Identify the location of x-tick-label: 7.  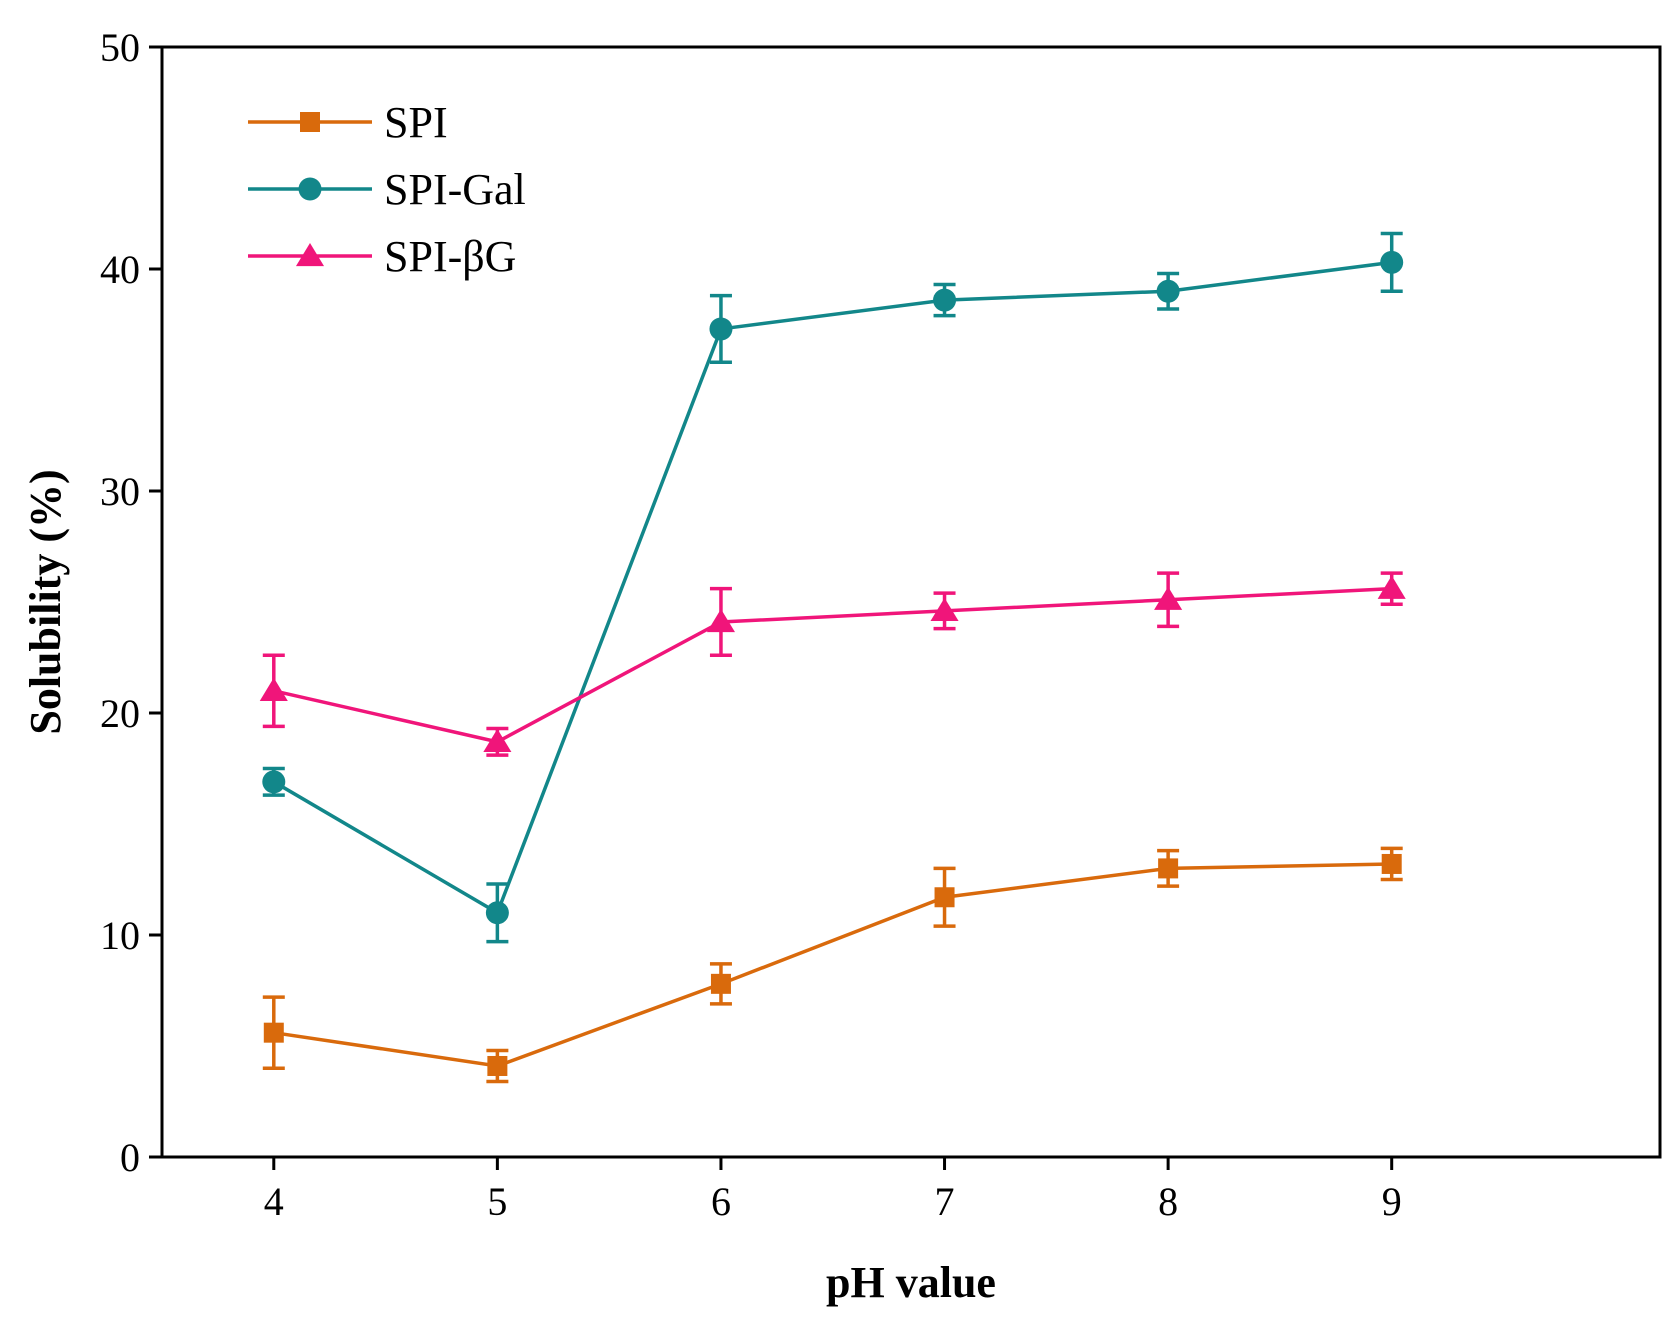
(945, 1201).